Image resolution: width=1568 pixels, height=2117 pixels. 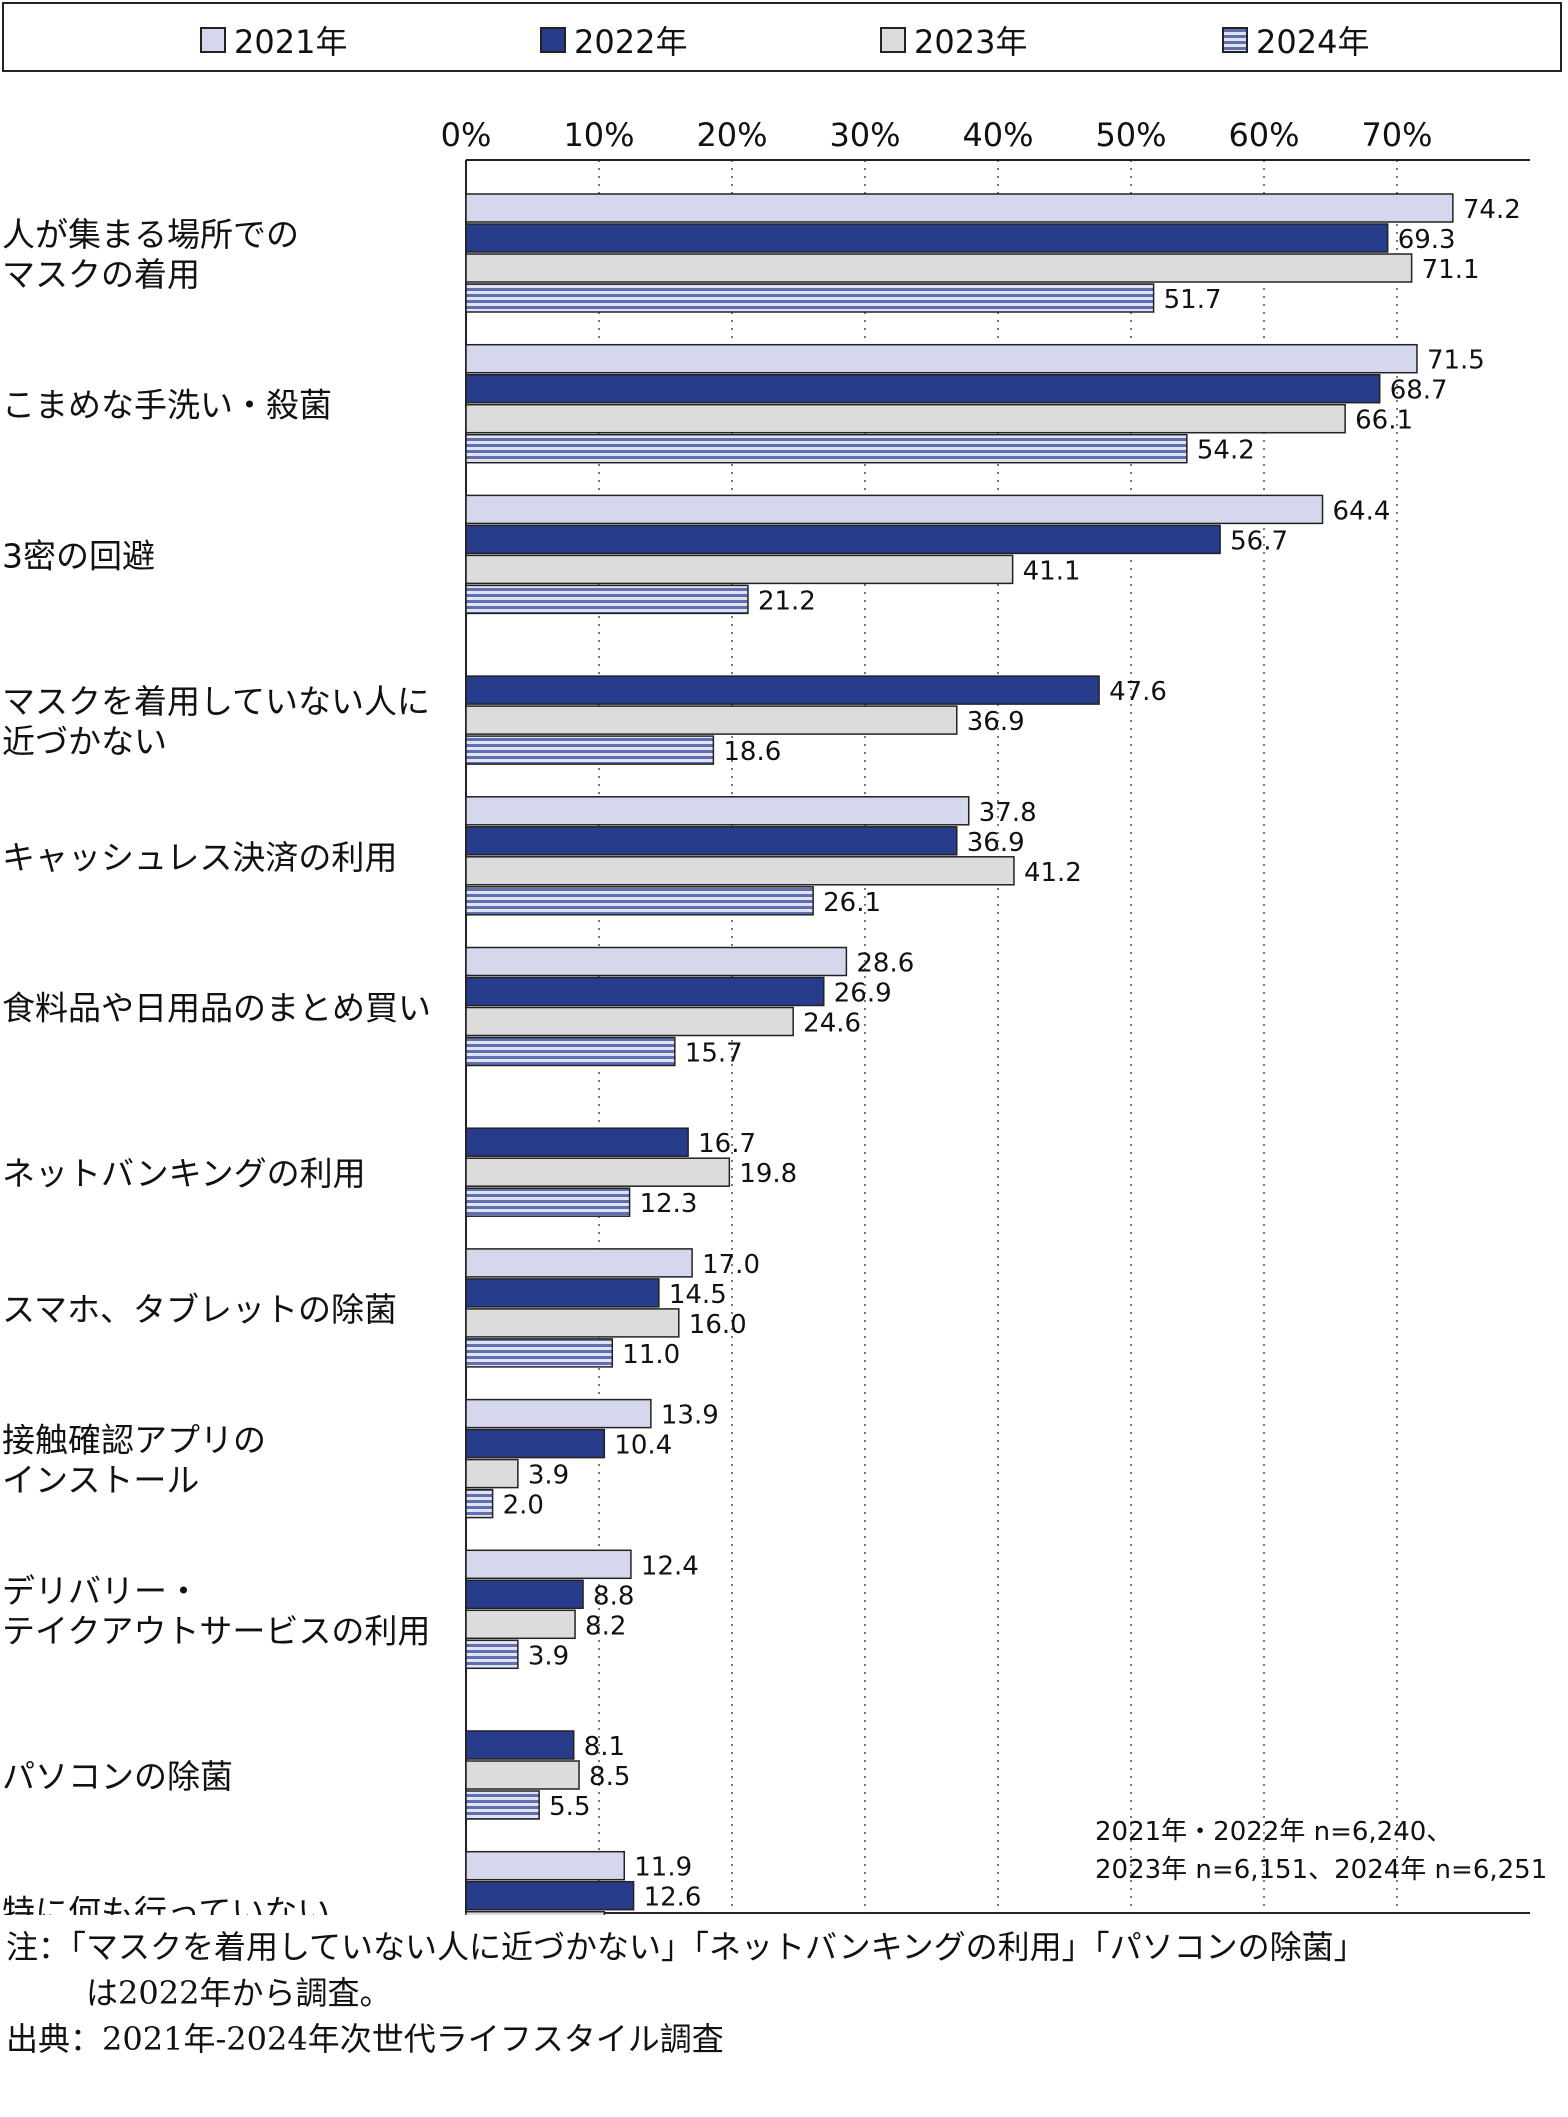 I want to click on category-label: テイクアウトサービスの利用, so click(x=216, y=1630).